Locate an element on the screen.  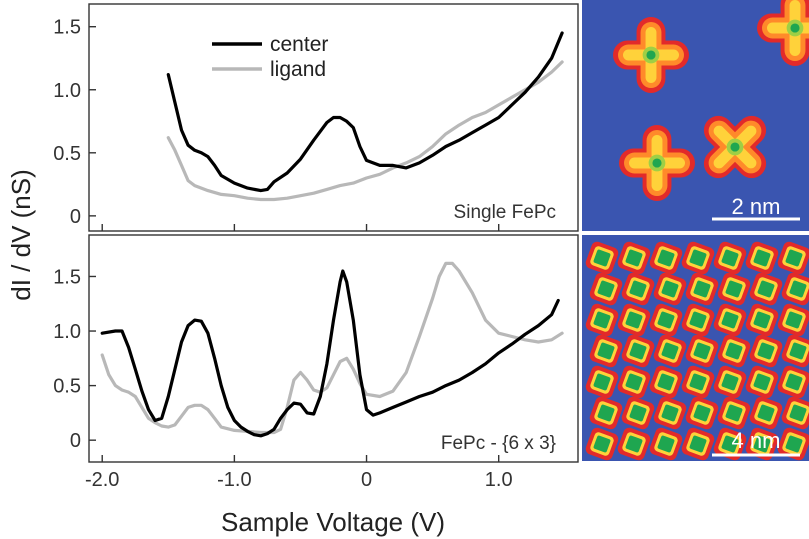
top-y-tick-label: 1.5 is located at coordinates (67, 28).